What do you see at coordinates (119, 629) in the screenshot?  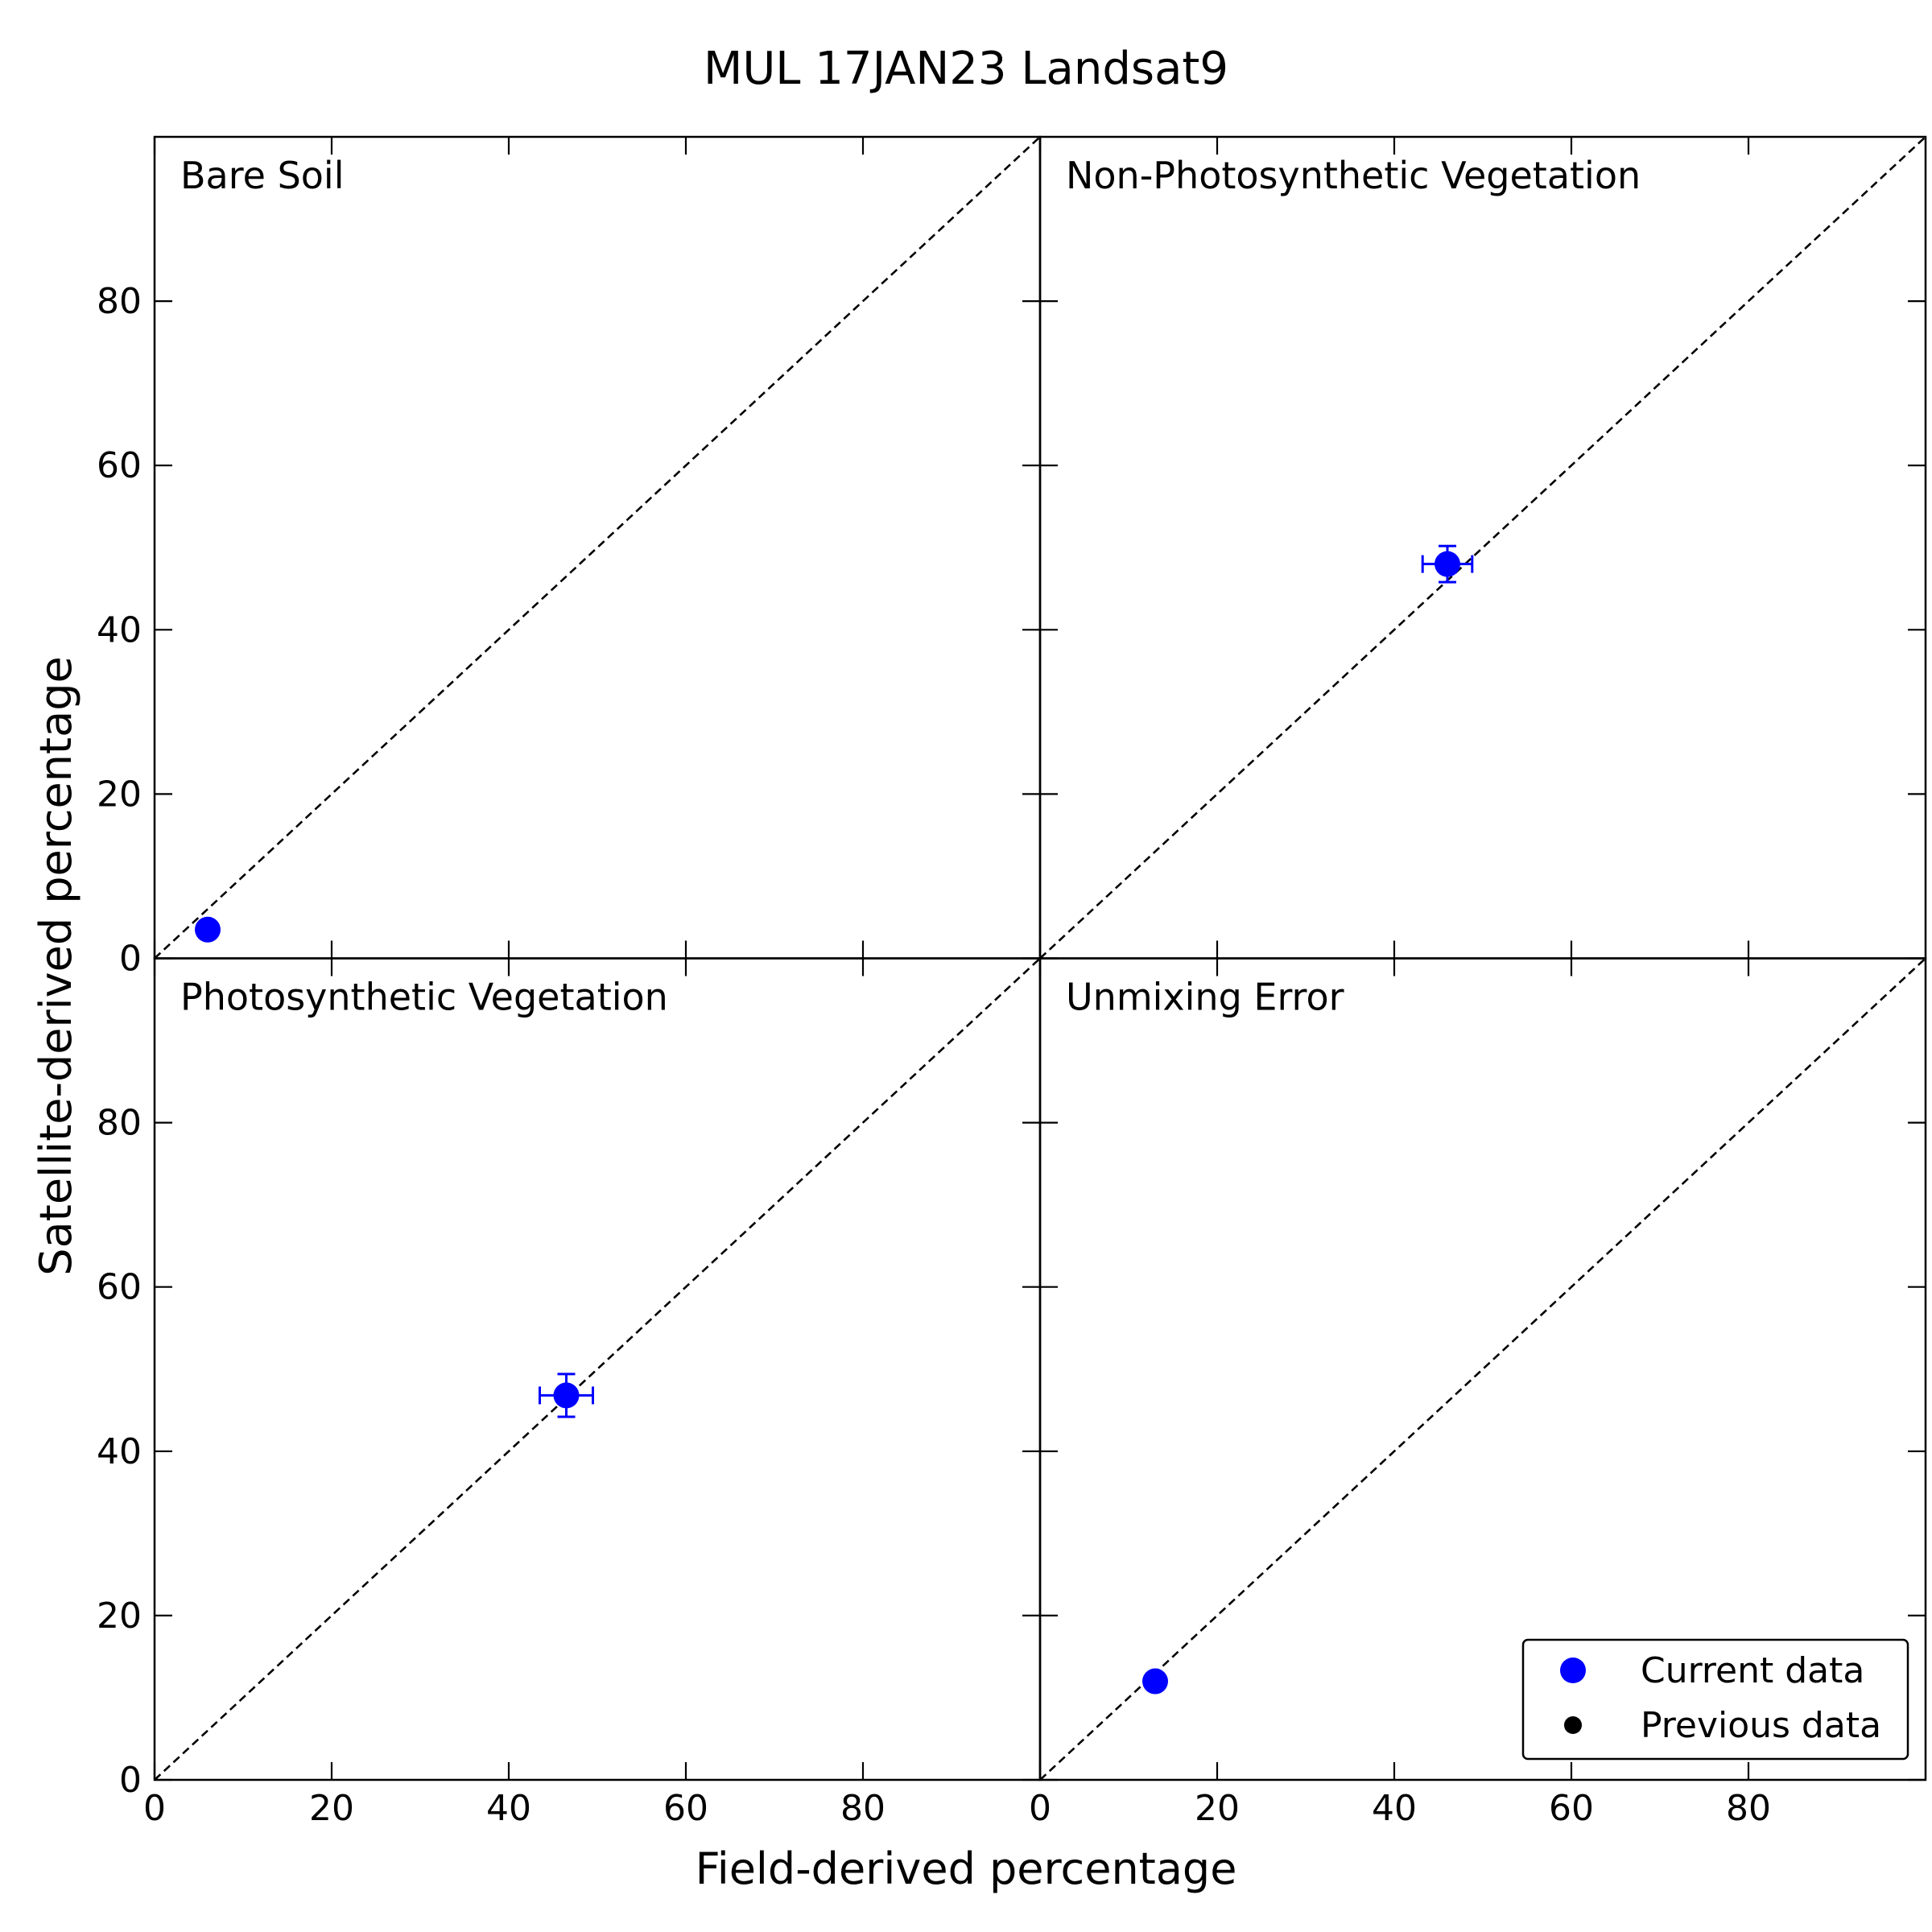 I see `y-tick-label-bare-soil: 40` at bounding box center [119, 629].